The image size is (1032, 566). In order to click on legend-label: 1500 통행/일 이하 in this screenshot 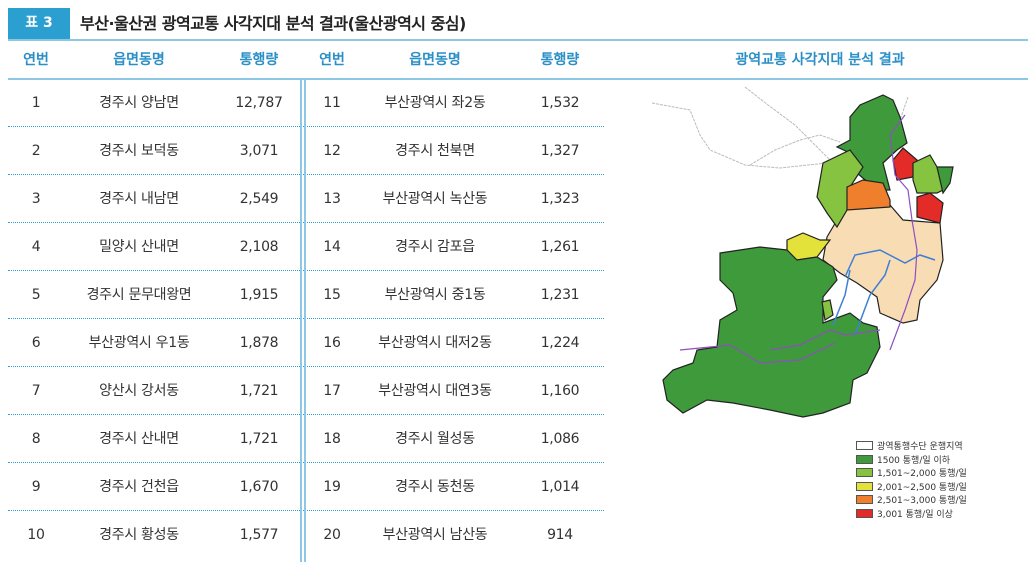, I will do `click(914, 460)`.